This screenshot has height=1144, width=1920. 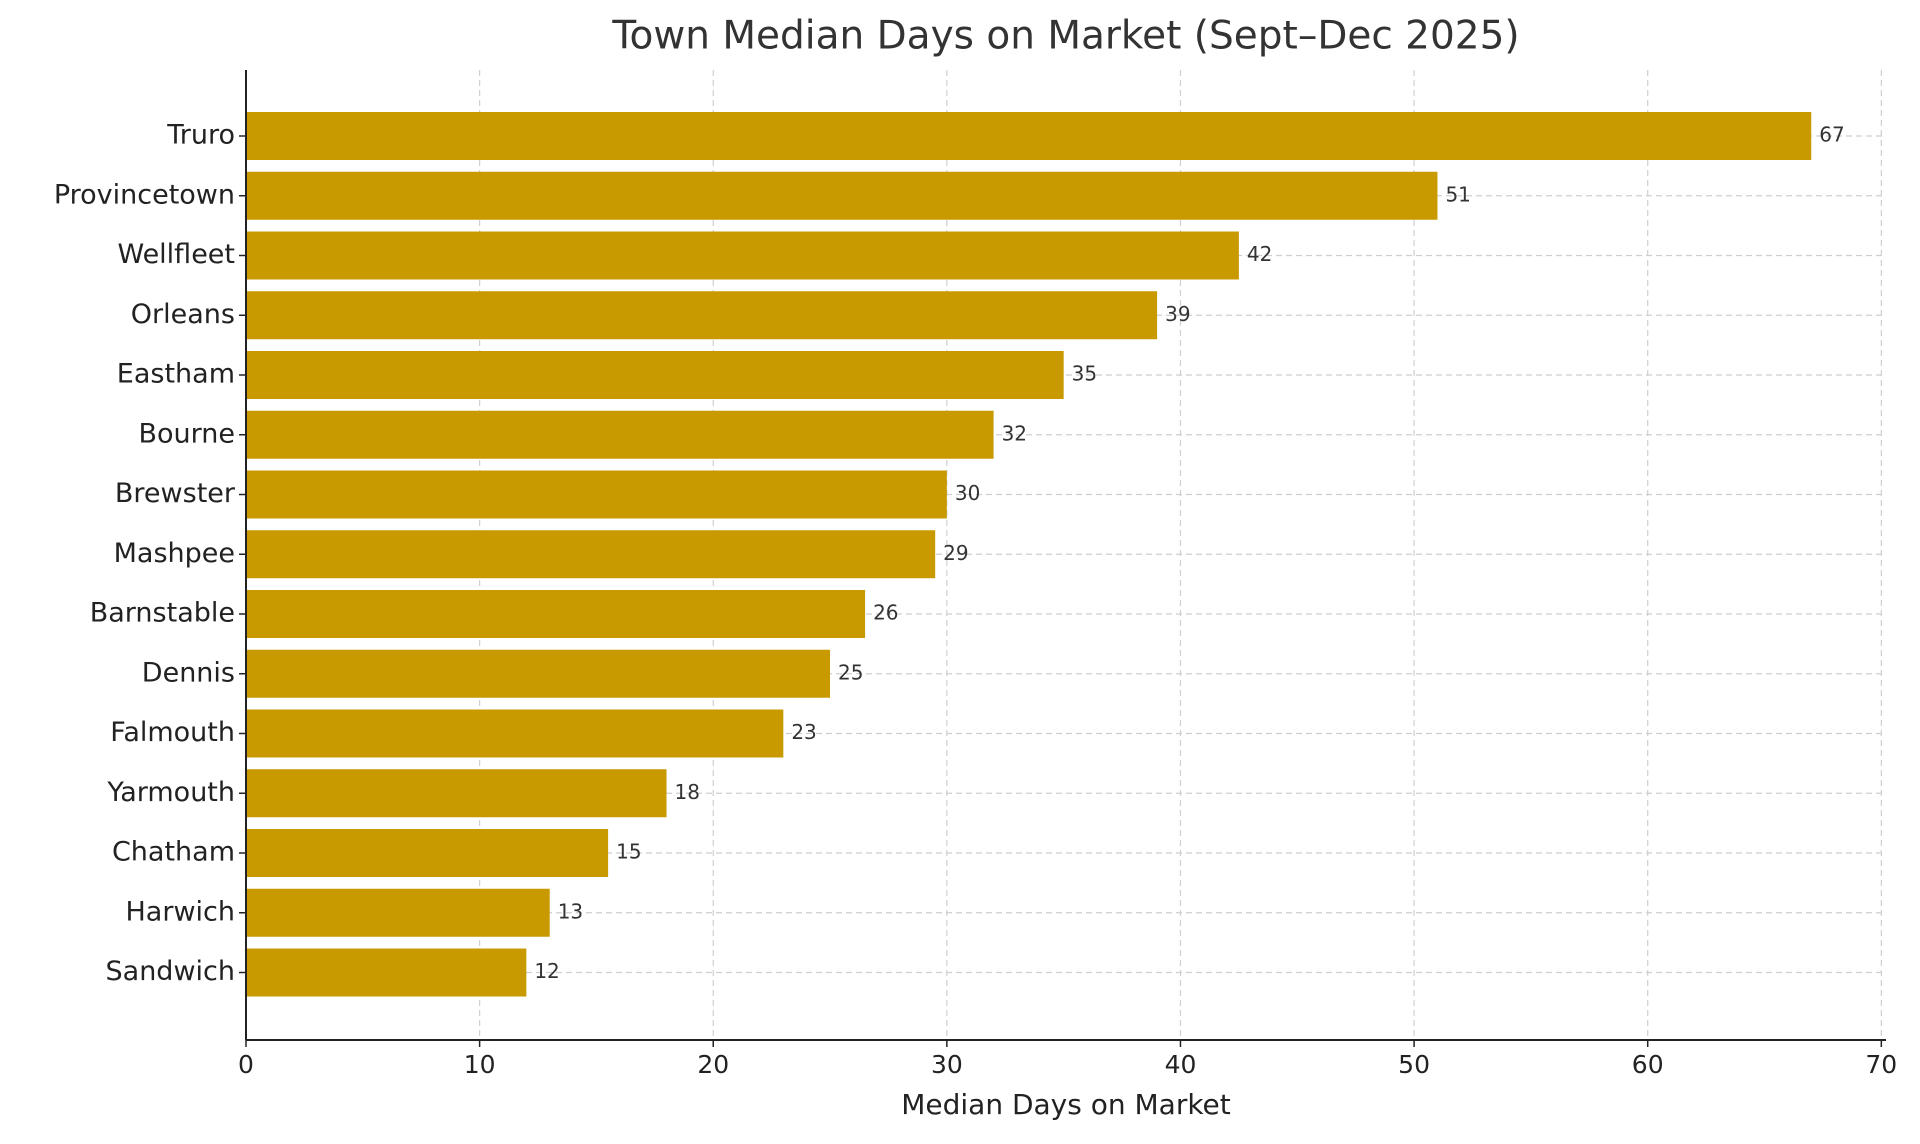 What do you see at coordinates (480, 1064) in the screenshot?
I see `x-tick-label: 10` at bounding box center [480, 1064].